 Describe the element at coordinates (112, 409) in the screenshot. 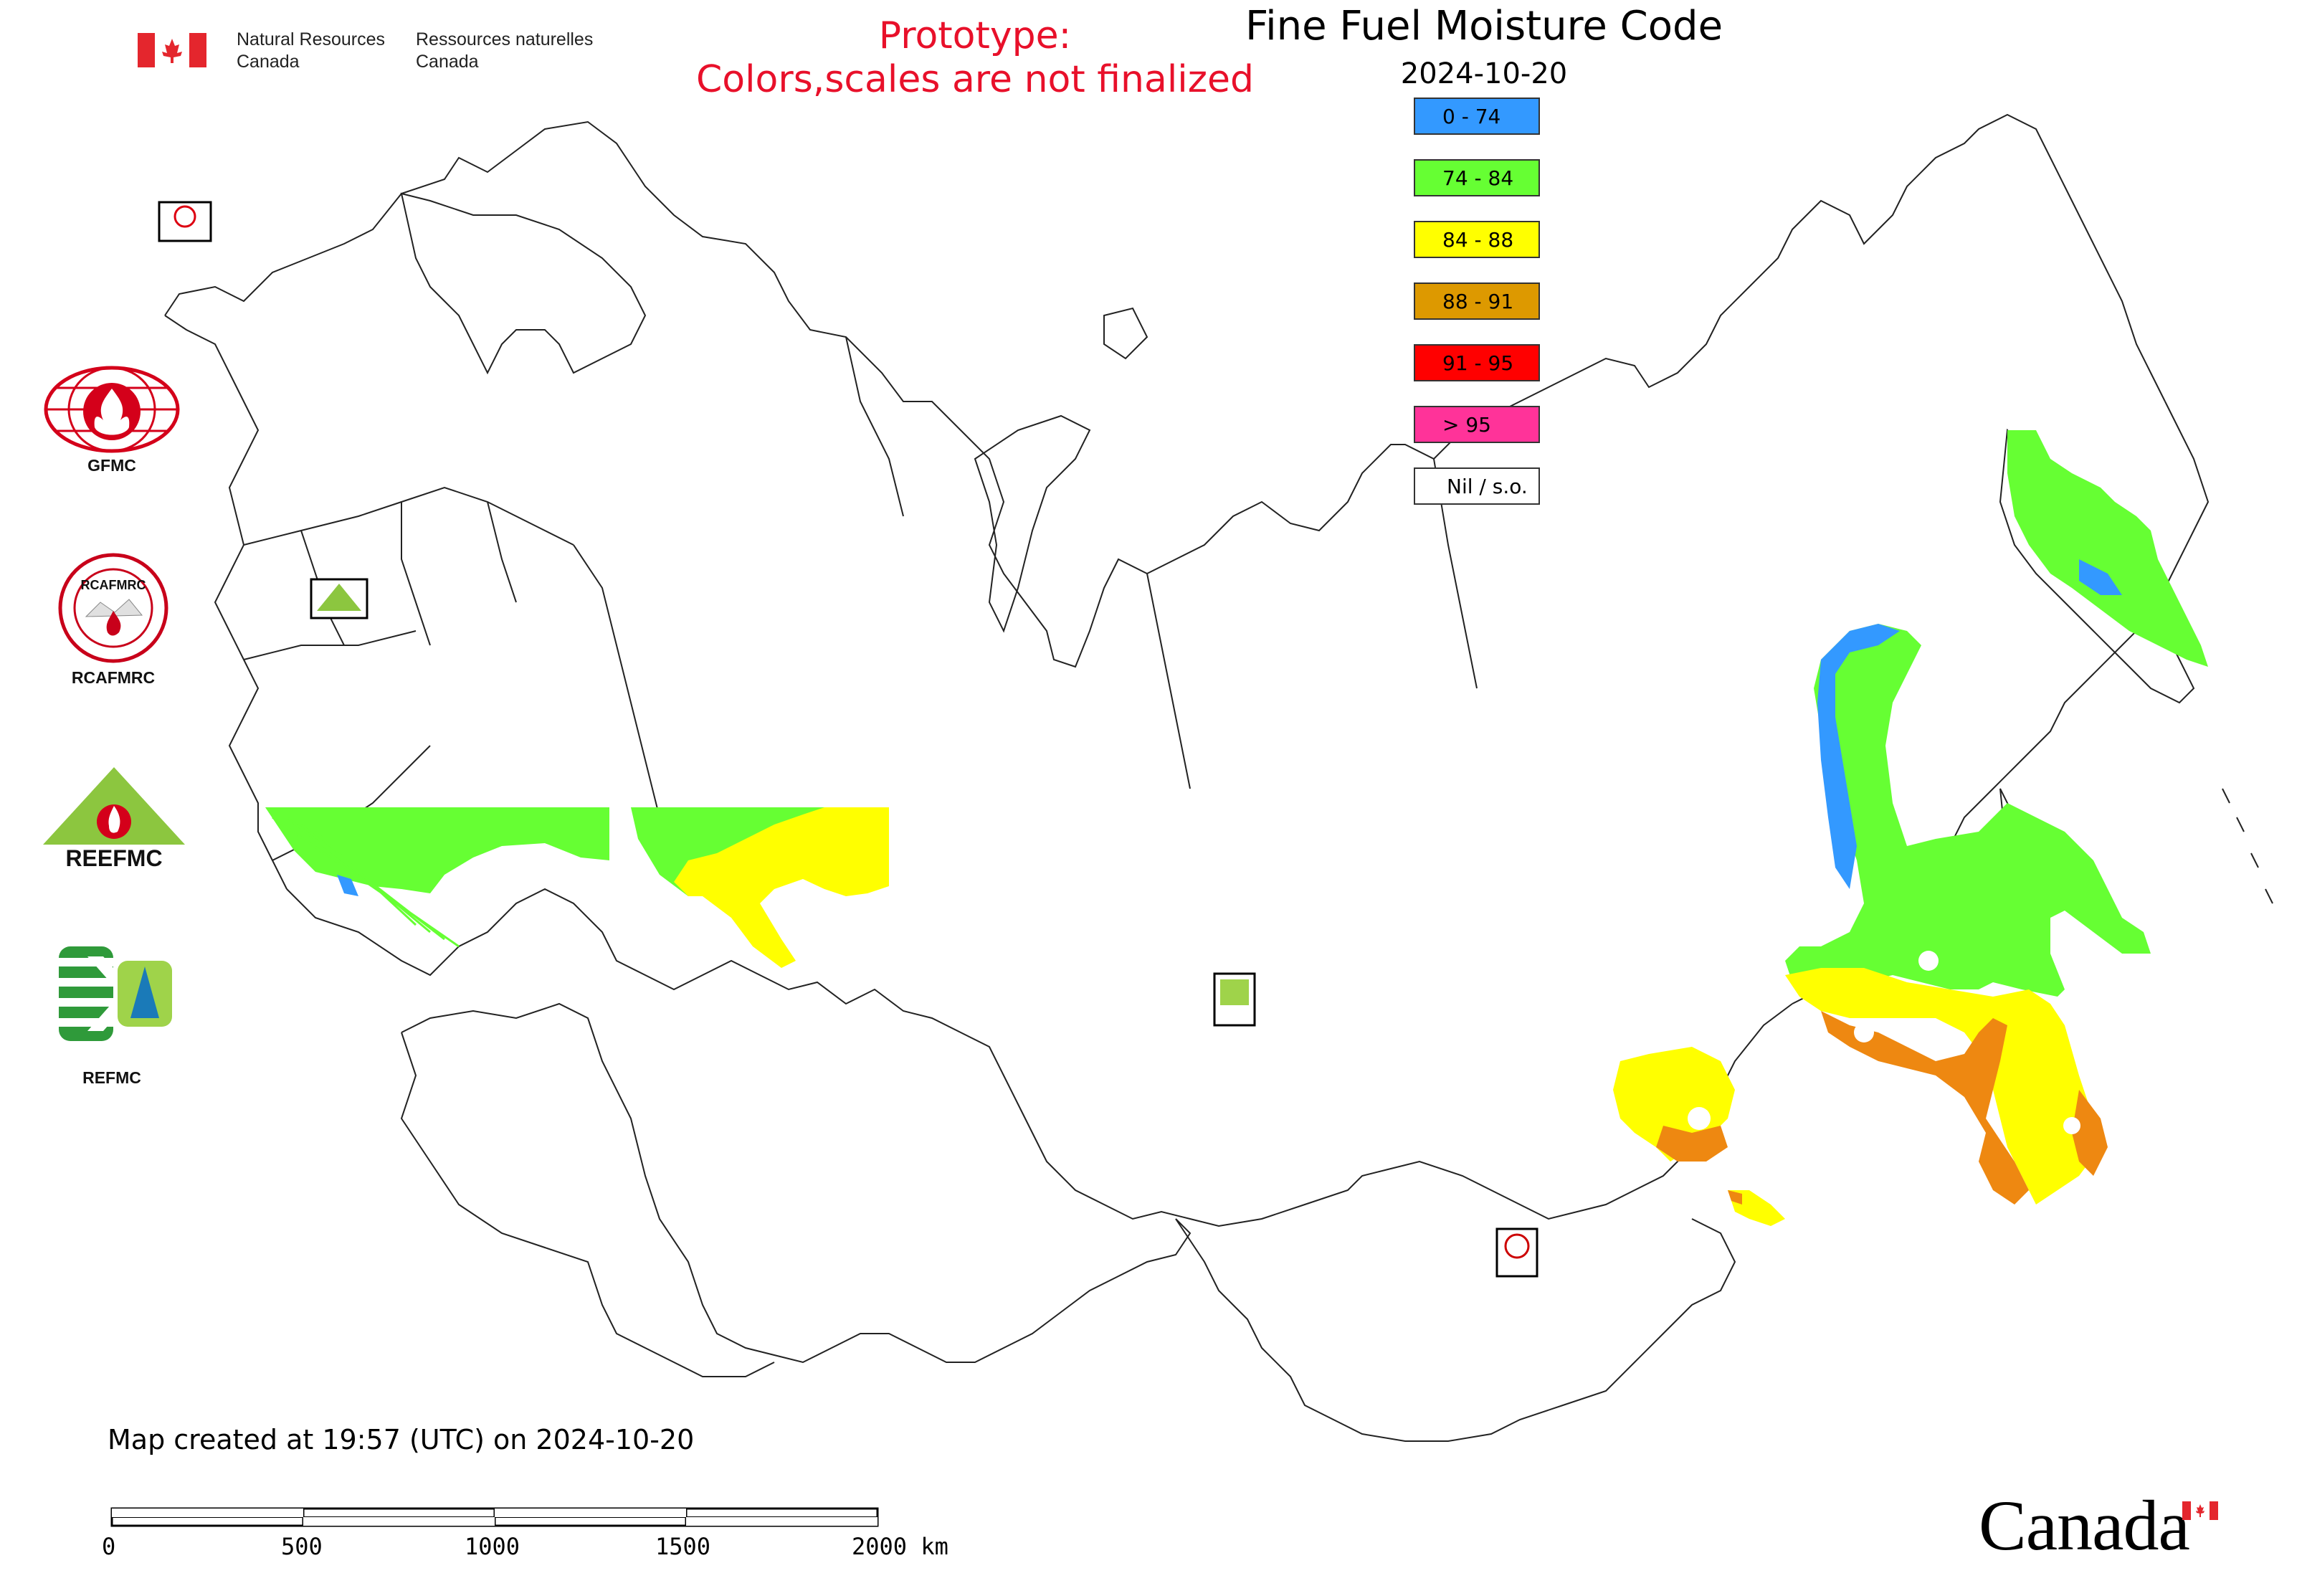

I see `gfmc-logo-icon` at that location.